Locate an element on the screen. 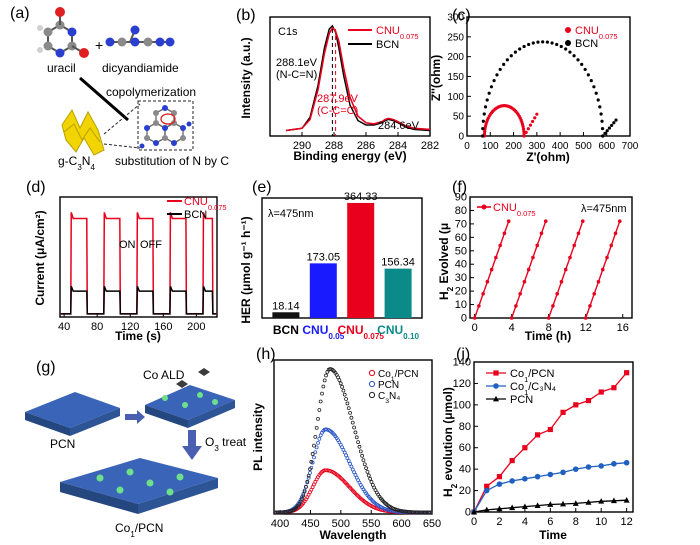  y-tick-label: 300 is located at coordinates (455, 18).